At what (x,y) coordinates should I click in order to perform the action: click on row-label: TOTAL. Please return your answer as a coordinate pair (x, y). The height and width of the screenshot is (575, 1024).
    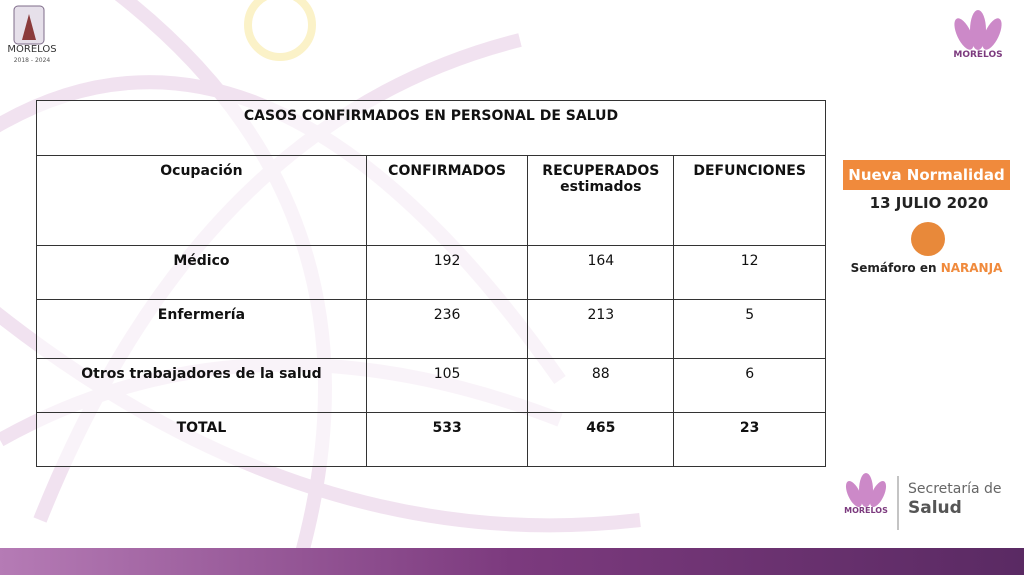
    Looking at the image, I should click on (201, 439).